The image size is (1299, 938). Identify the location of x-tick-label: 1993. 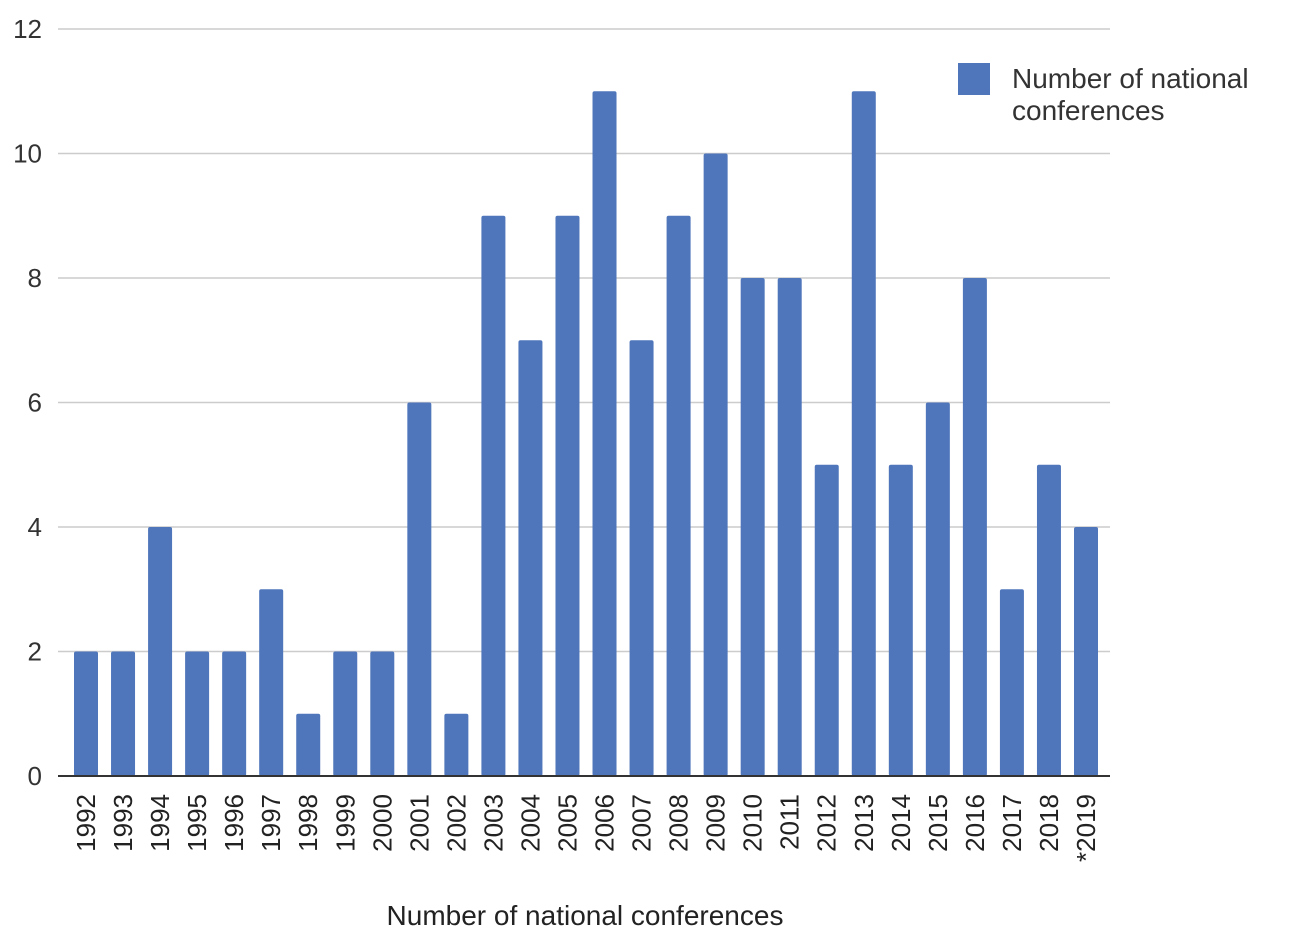
(123, 823).